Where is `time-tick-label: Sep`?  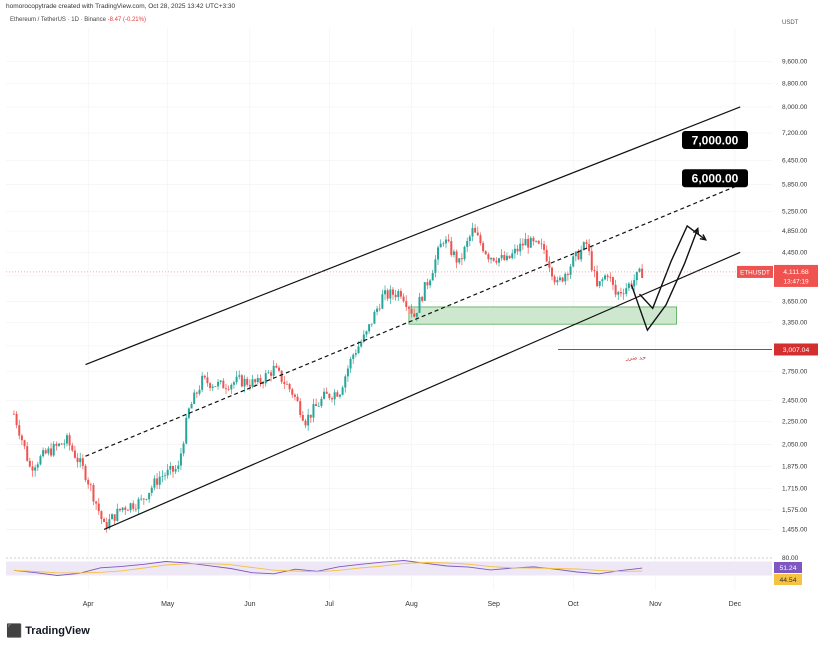
time-tick-label: Sep is located at coordinates (493, 604).